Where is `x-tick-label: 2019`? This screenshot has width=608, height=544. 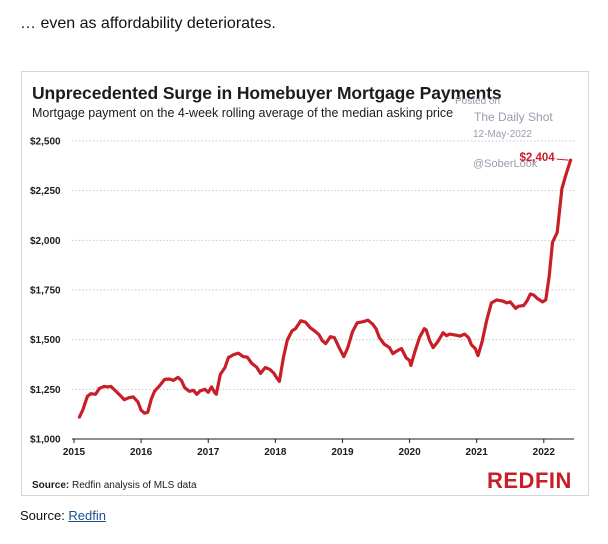 x-tick-label: 2019 is located at coordinates (342, 452).